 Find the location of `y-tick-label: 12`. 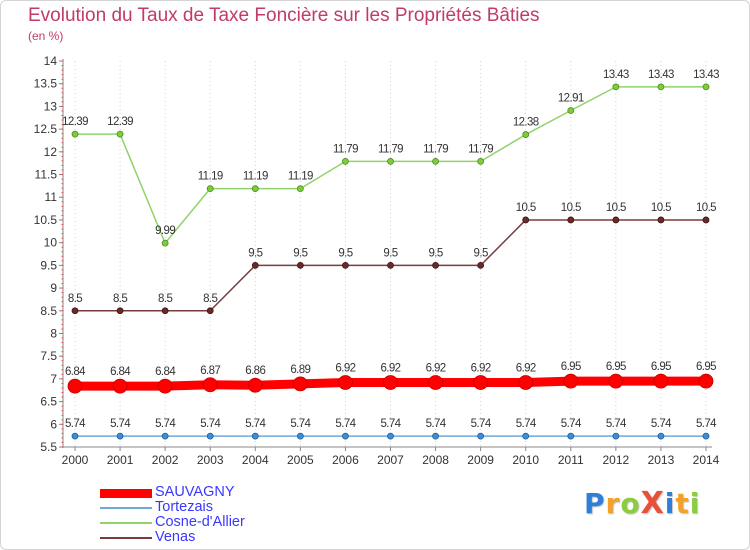

y-tick-label: 12 is located at coordinates (51, 152).